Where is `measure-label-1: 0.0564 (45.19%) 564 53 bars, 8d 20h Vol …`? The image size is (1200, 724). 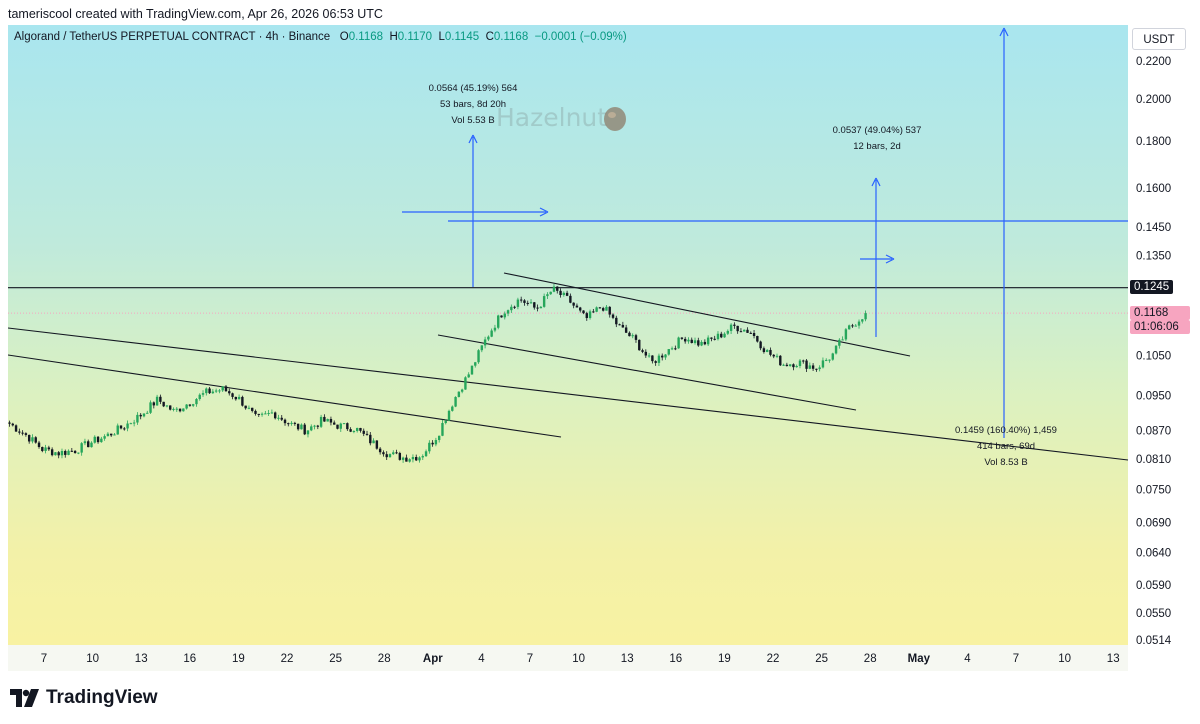
measure-label-1: 0.0564 (45.19%) 564 53 bars, 8d 20h Vol … is located at coordinates (473, 105).